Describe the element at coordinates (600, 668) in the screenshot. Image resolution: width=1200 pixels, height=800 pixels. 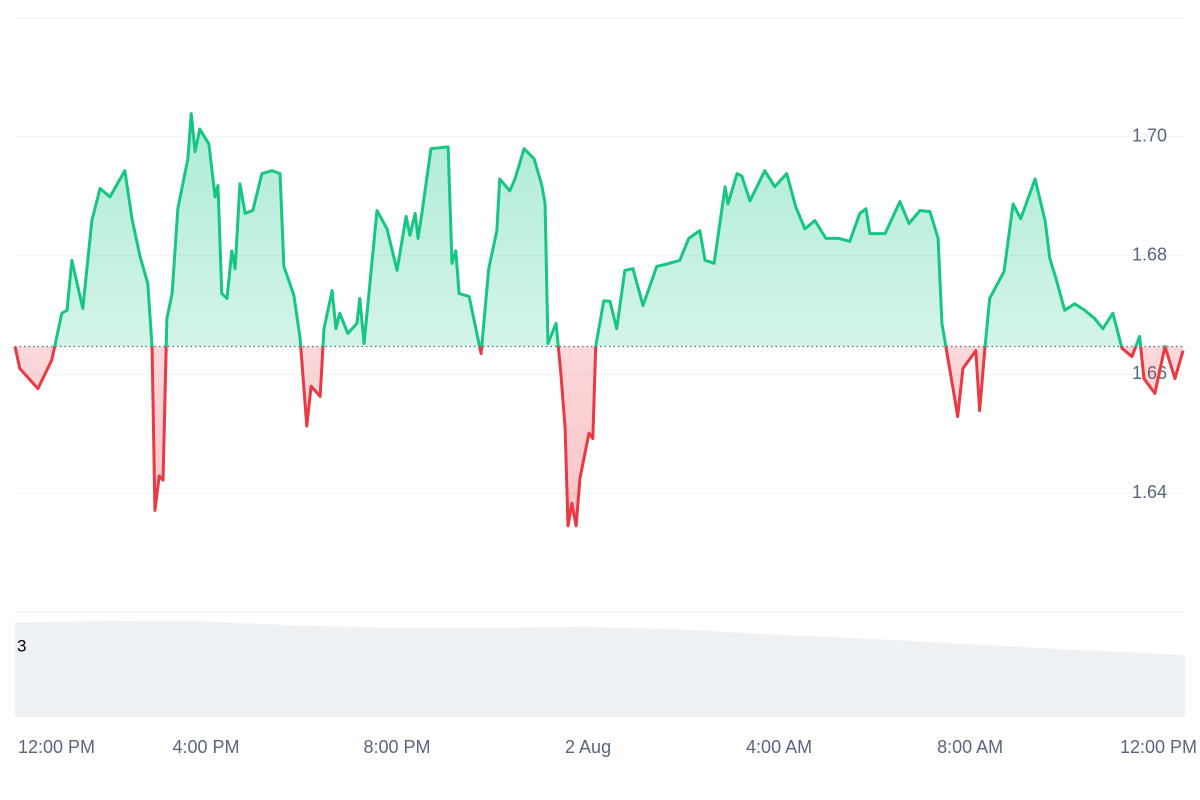
I see `volume-area` at that location.